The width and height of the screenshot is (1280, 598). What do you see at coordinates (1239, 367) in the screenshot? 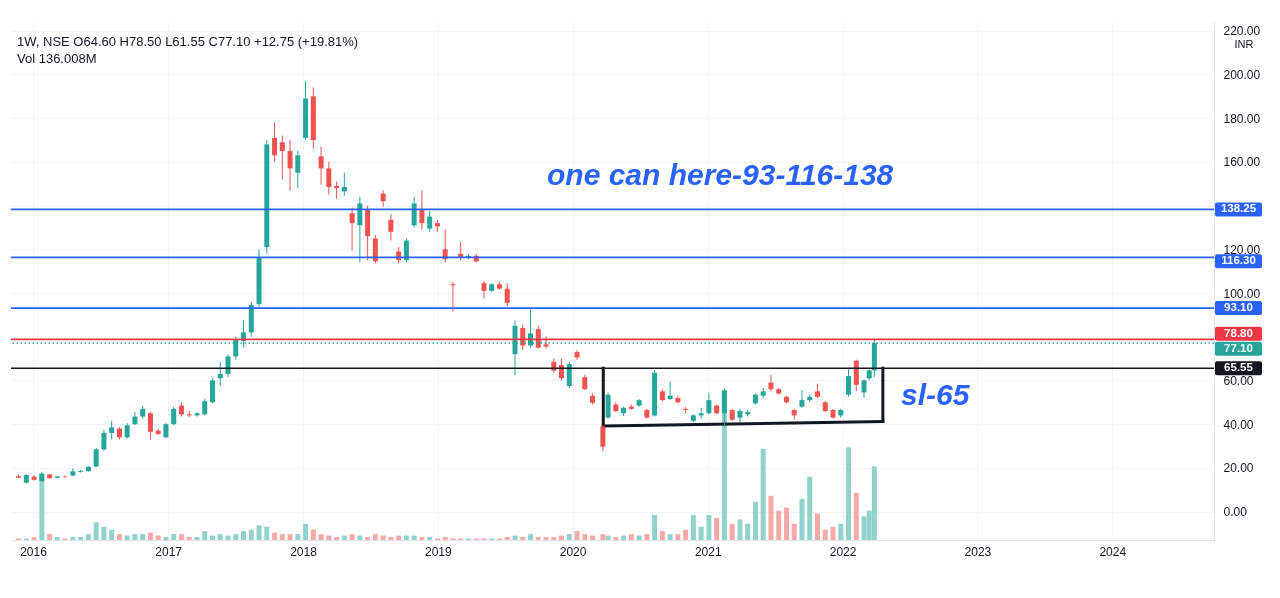
I see `ref-line-label: 65.55` at bounding box center [1239, 367].